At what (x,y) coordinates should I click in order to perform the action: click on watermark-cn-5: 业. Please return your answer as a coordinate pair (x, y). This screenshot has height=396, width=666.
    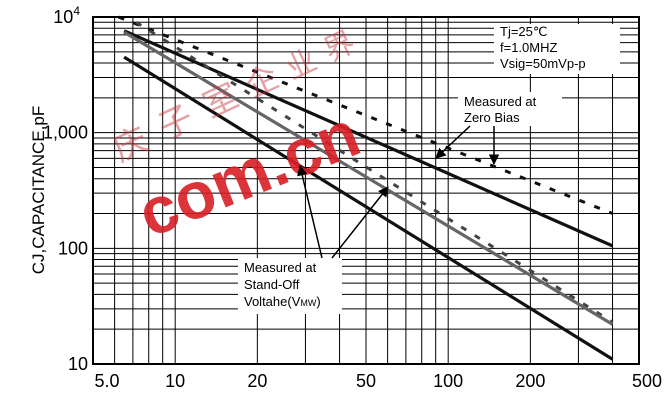
    Looking at the image, I should click on (302, 65).